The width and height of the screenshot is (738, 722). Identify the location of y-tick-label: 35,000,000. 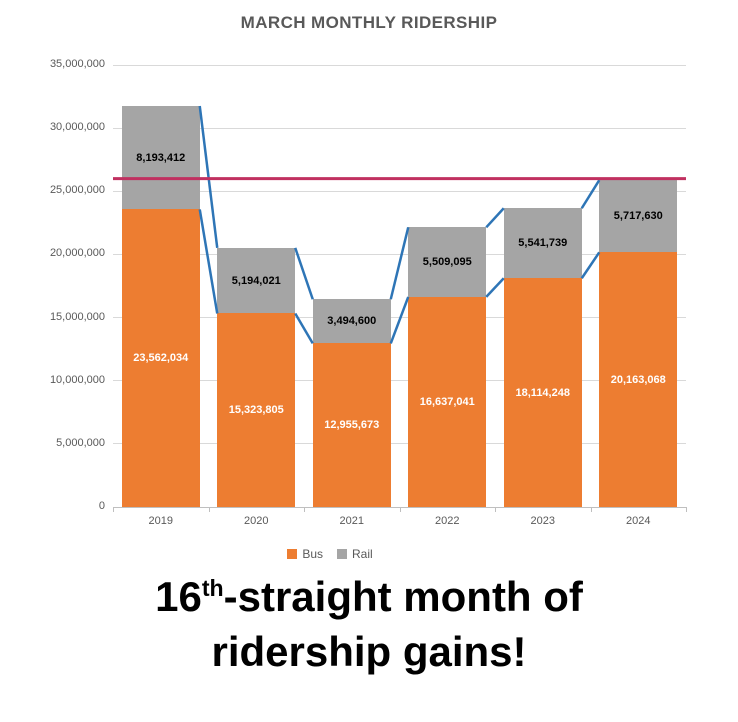
(77, 64).